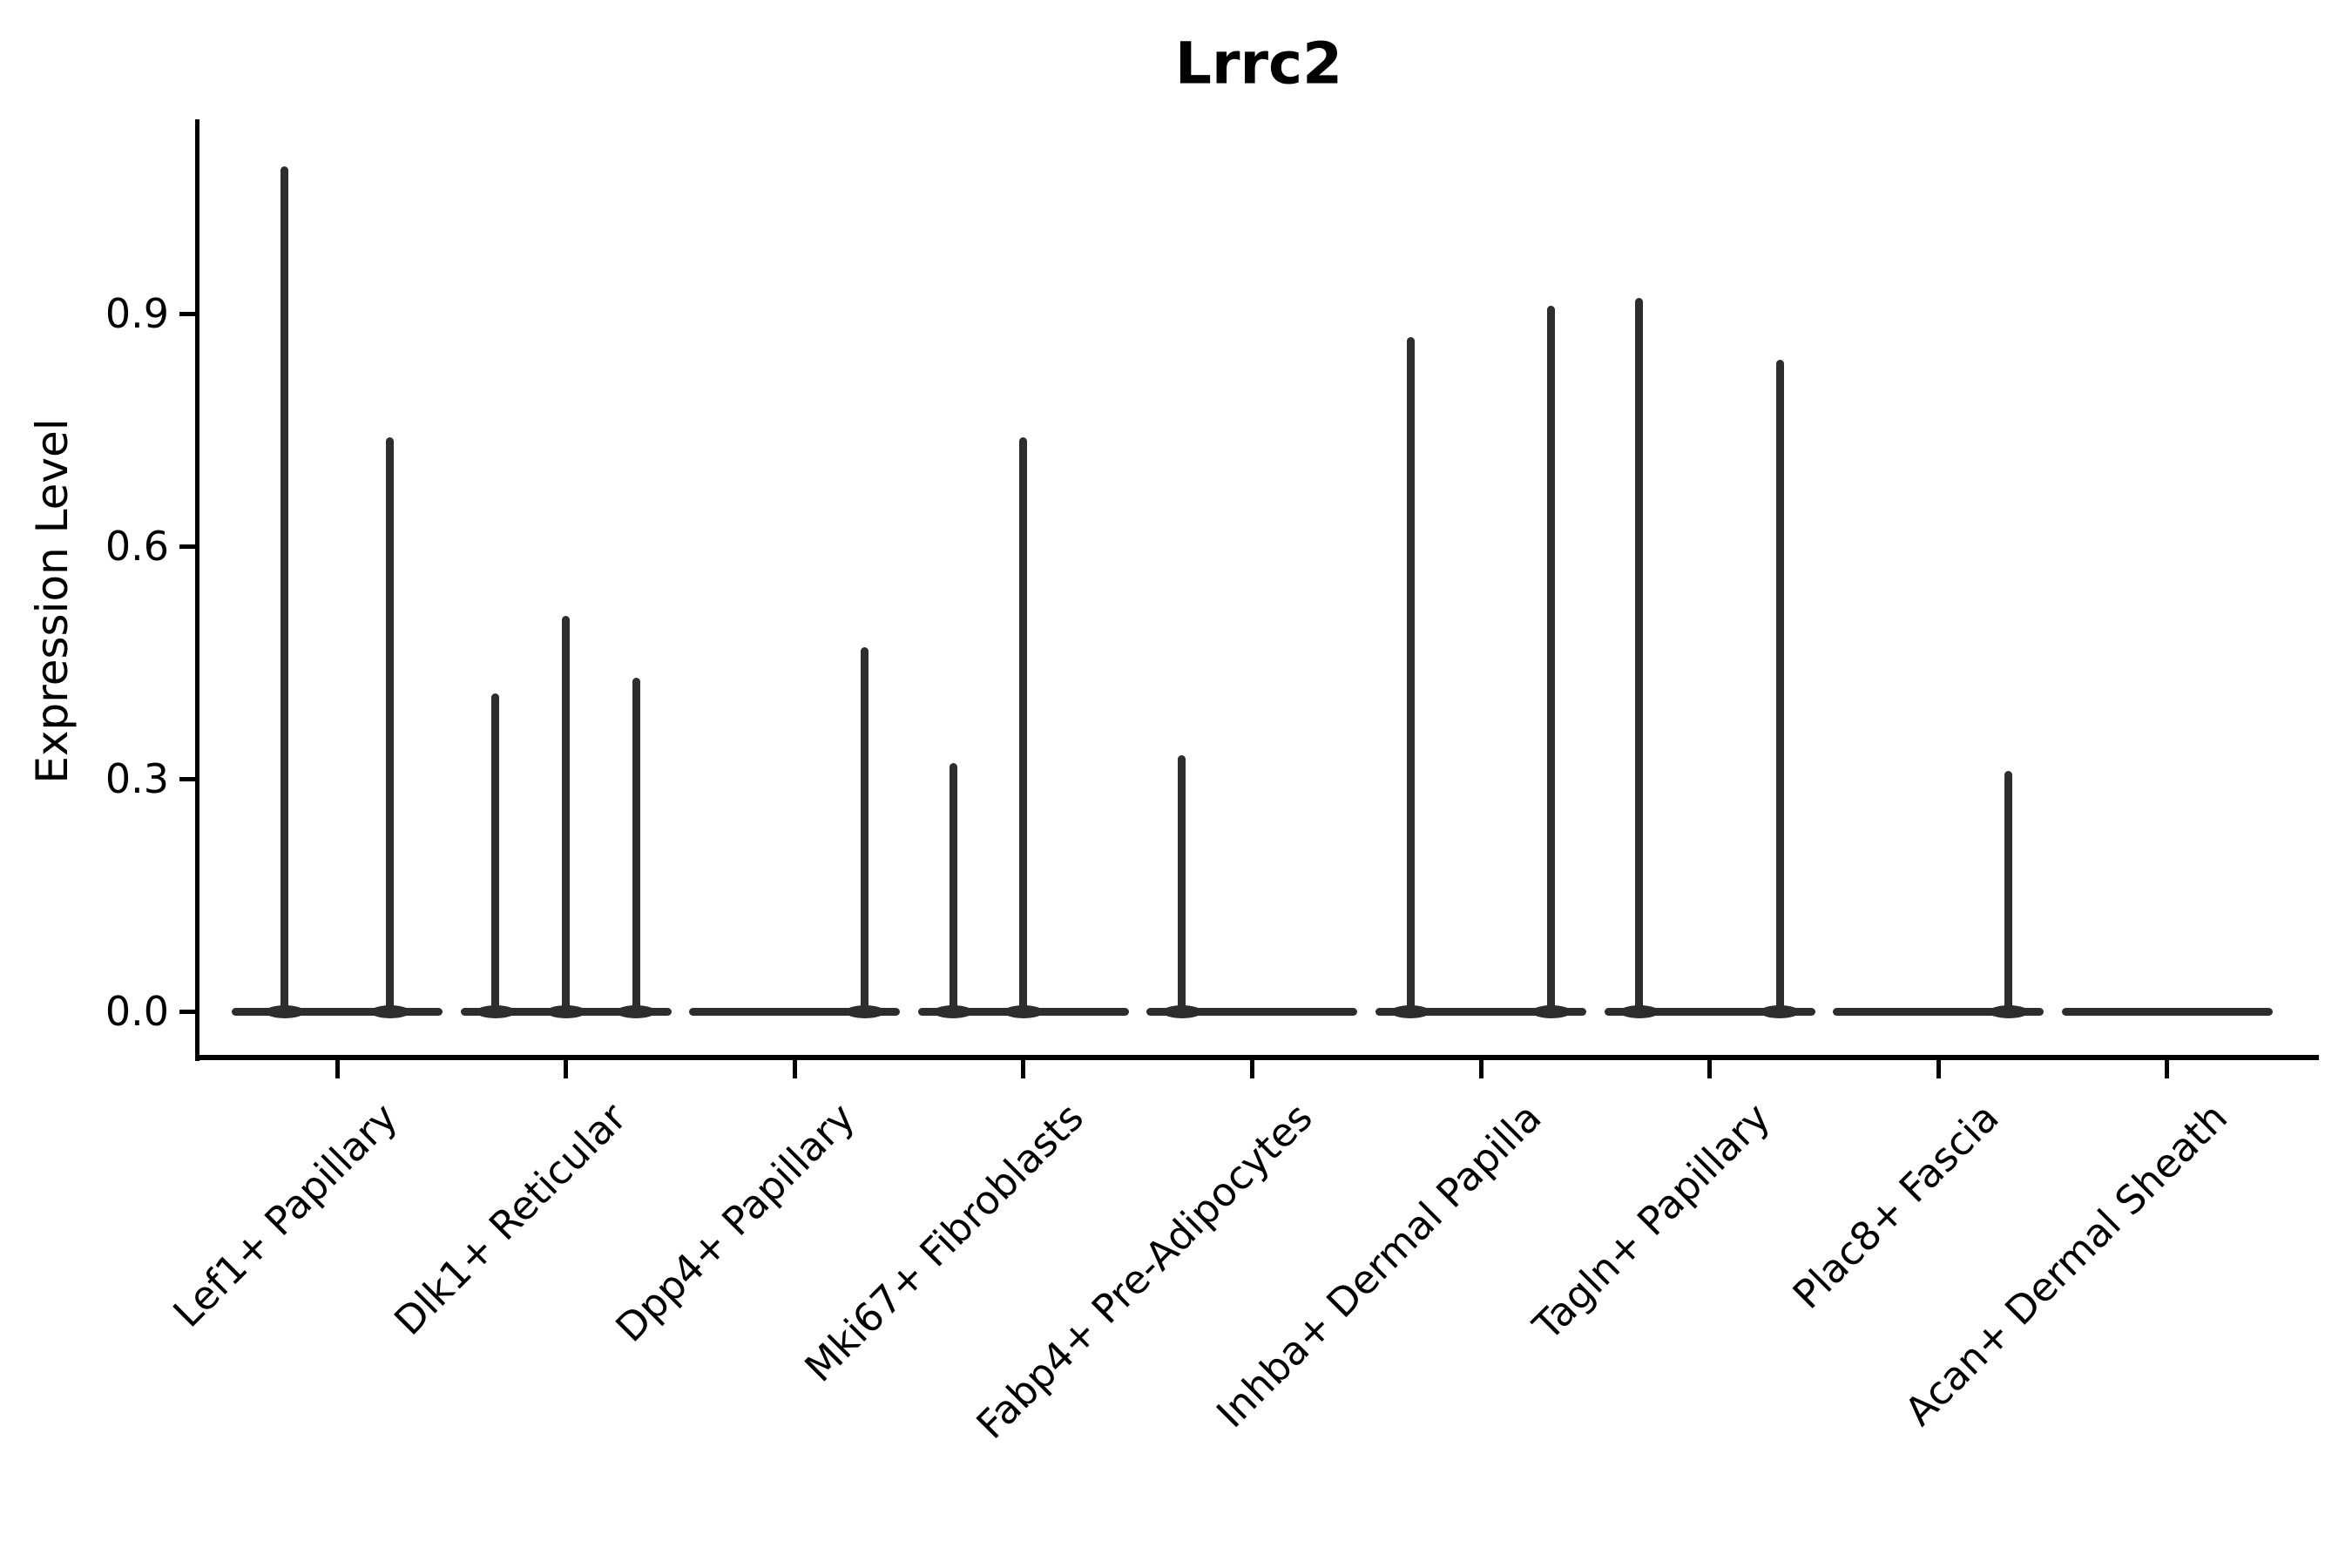 The height and width of the screenshot is (1568, 2352). I want to click on x-tick-label: Dlk1+ Reticular, so click(510, 1219).